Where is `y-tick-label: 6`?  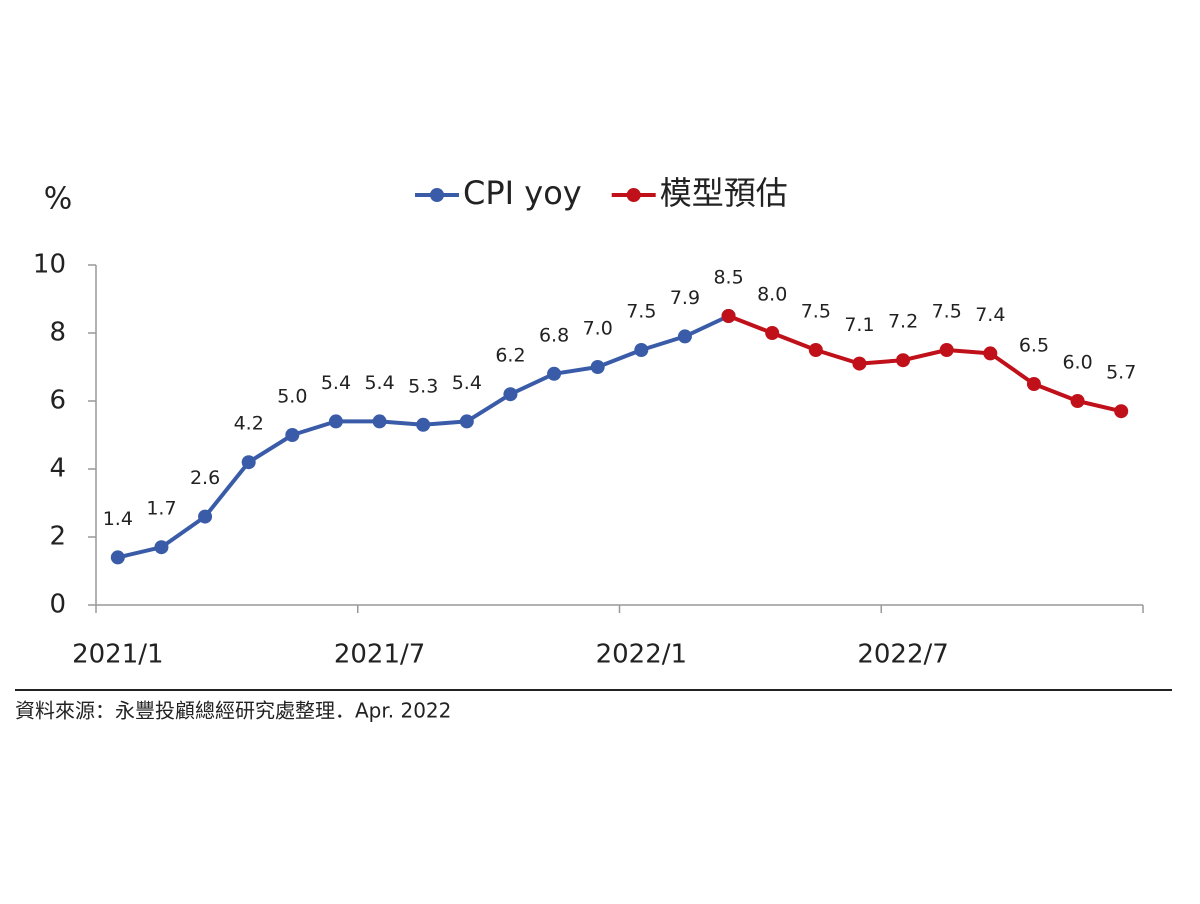
y-tick-label: 6 is located at coordinates (57, 401).